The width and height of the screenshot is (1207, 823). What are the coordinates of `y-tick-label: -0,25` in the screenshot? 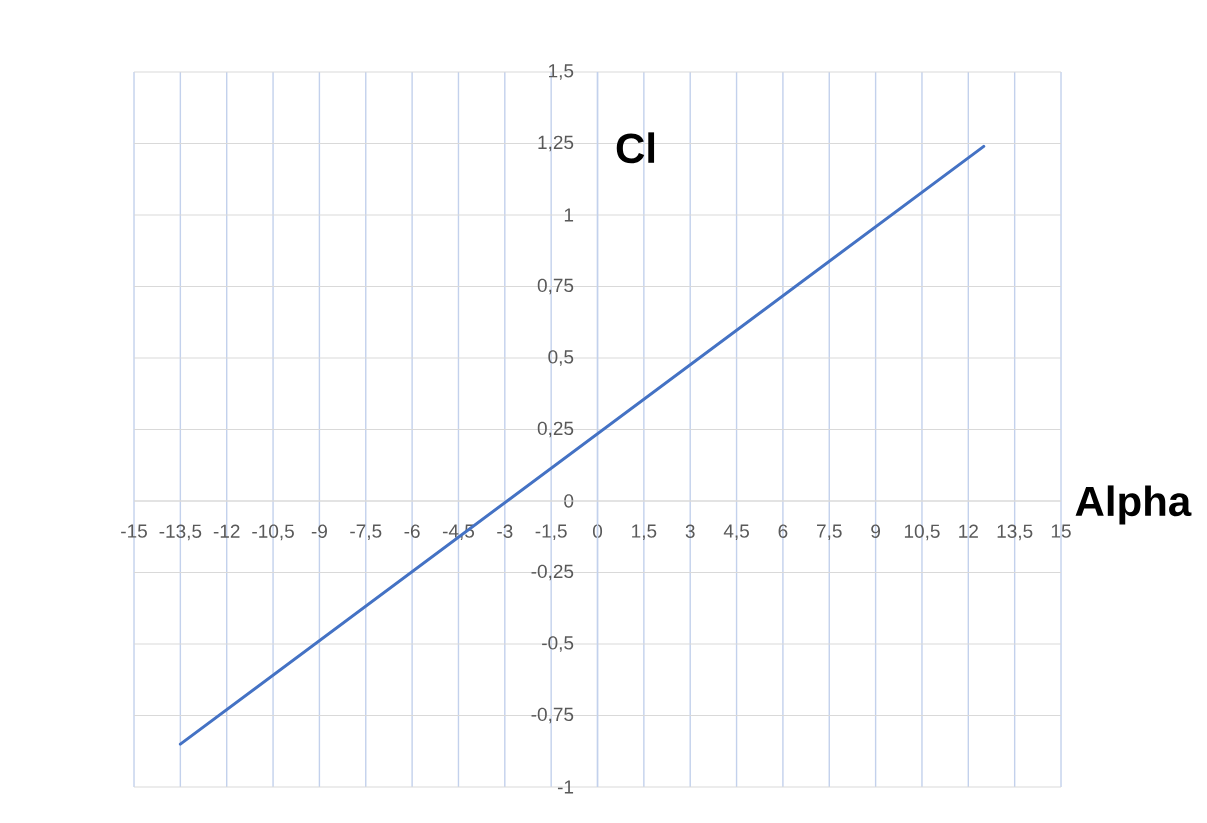 It's located at (552, 572).